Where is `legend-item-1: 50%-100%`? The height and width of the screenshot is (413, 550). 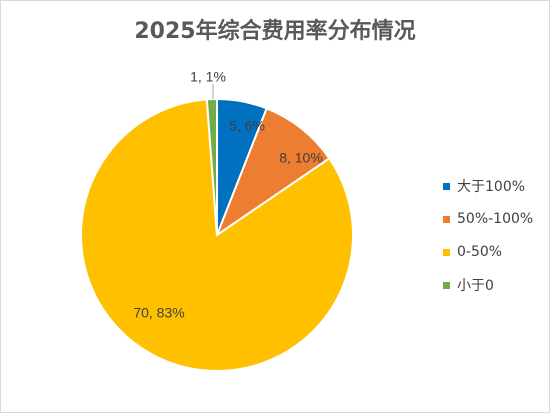
legend-item-1: 50%-100% is located at coordinates (488, 219).